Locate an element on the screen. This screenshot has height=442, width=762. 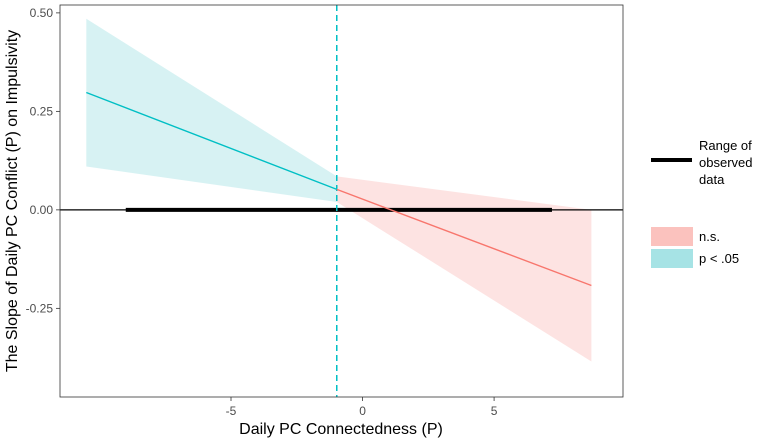
x-tick-label: -5 is located at coordinates (231, 411).